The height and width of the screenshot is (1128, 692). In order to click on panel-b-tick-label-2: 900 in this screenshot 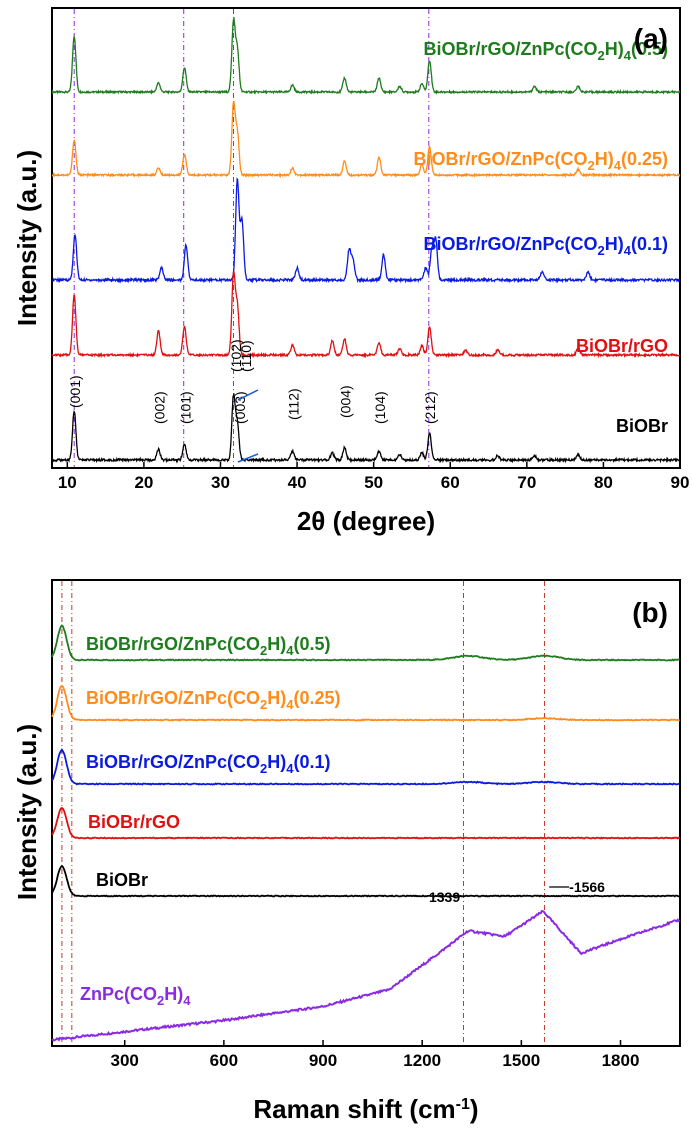, I will do `click(323, 1060)`.